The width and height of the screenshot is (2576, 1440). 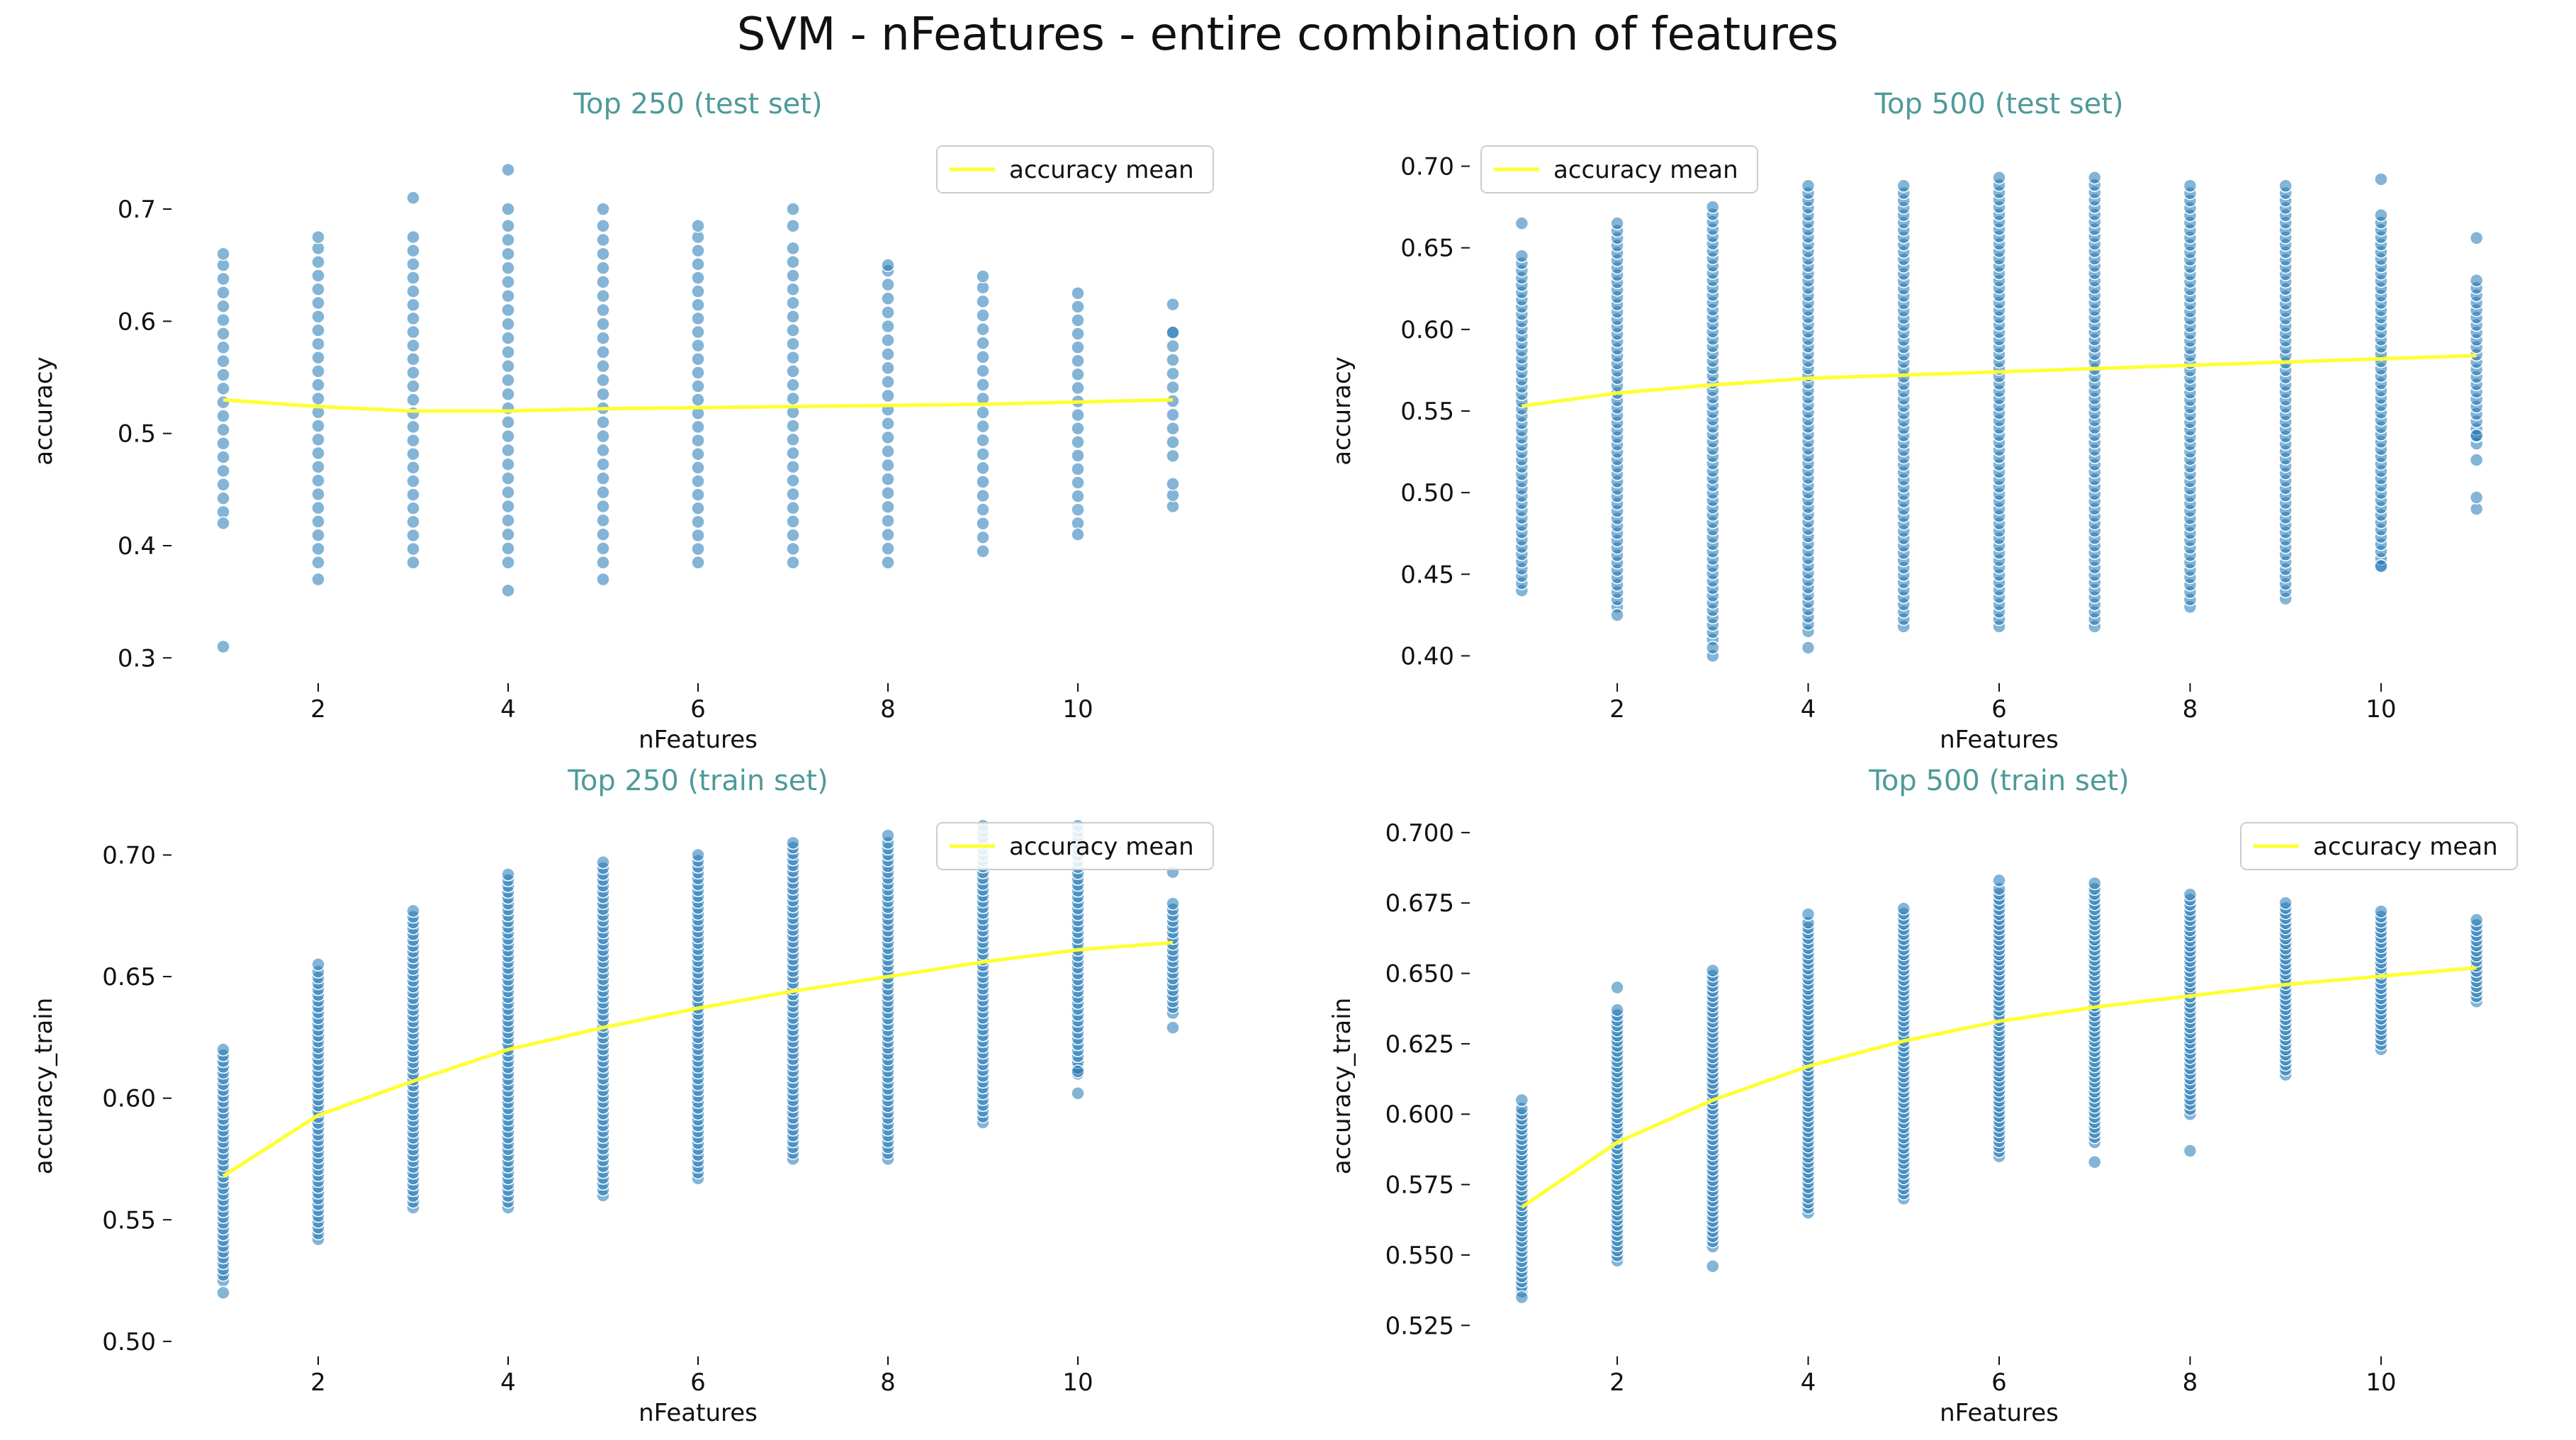 What do you see at coordinates (1619, 169) in the screenshot?
I see `legend-frame` at bounding box center [1619, 169].